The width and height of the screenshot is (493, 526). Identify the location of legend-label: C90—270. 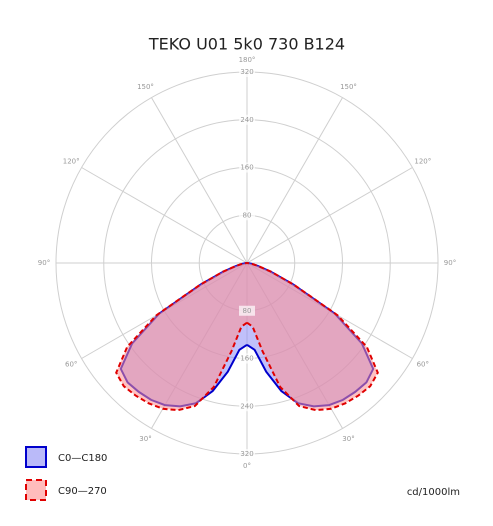
(82, 491).